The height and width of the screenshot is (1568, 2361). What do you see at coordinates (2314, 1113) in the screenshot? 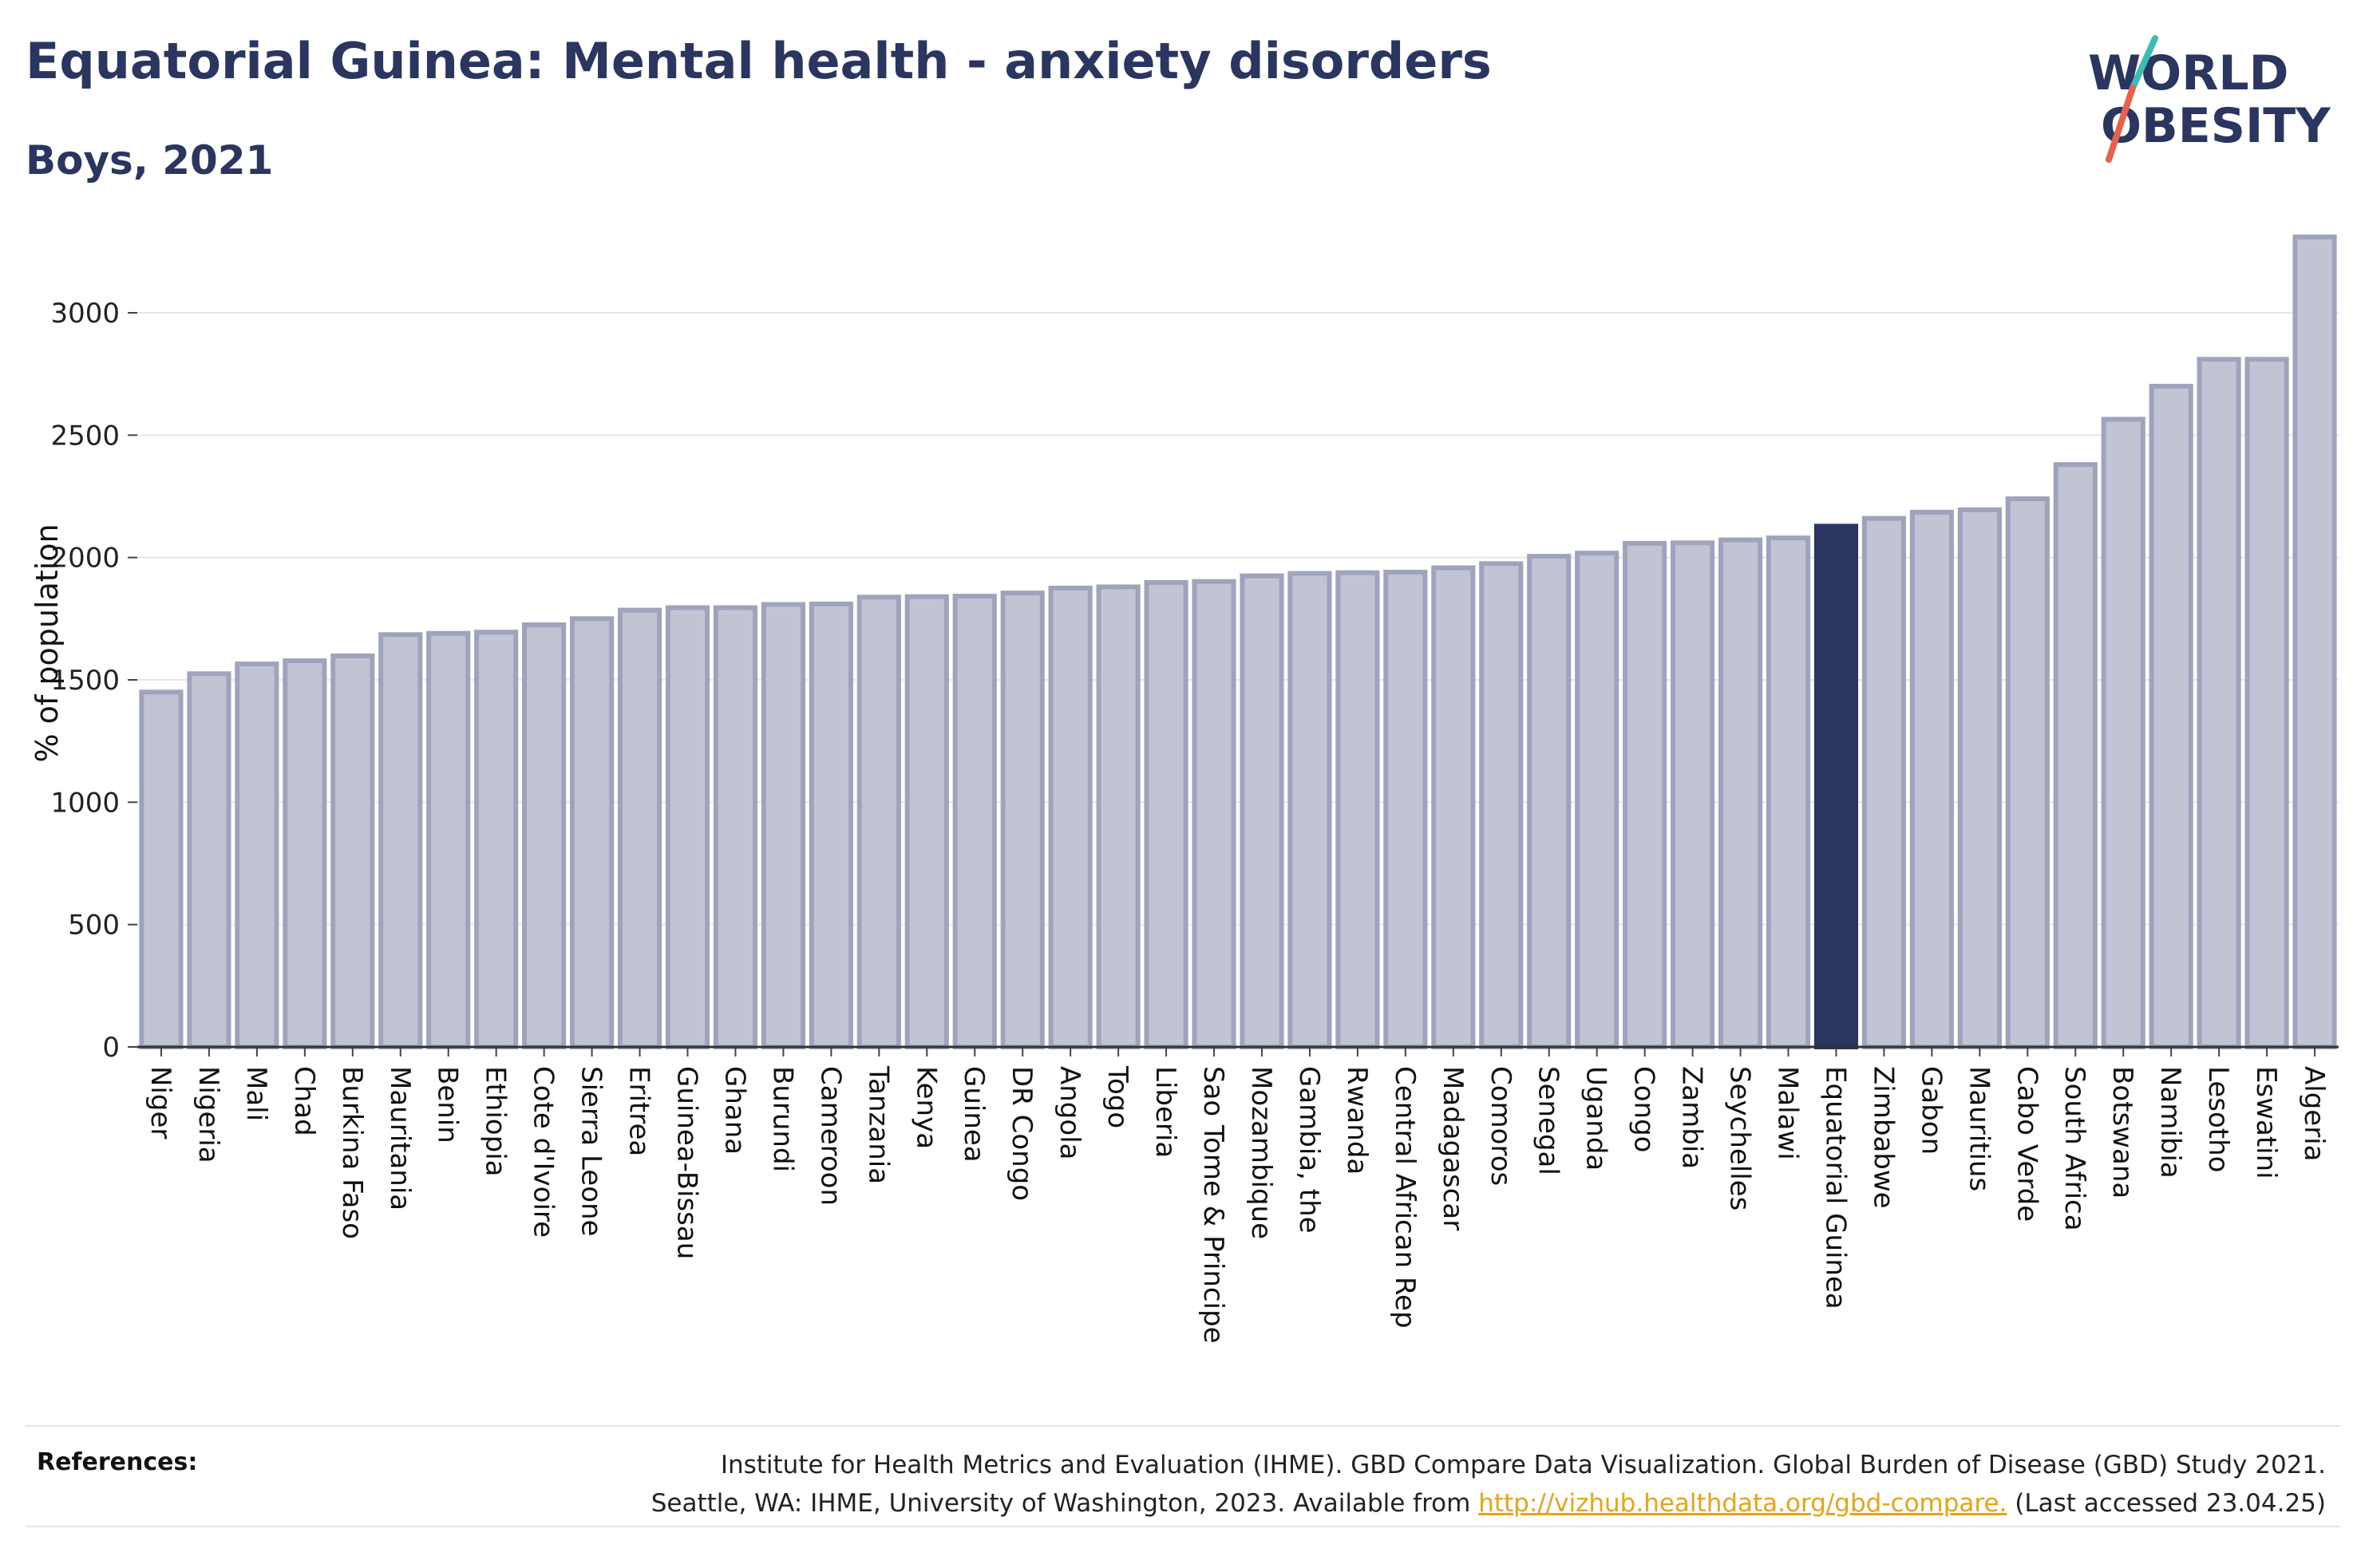
I see `x-tick-label: Algeria` at bounding box center [2314, 1113].